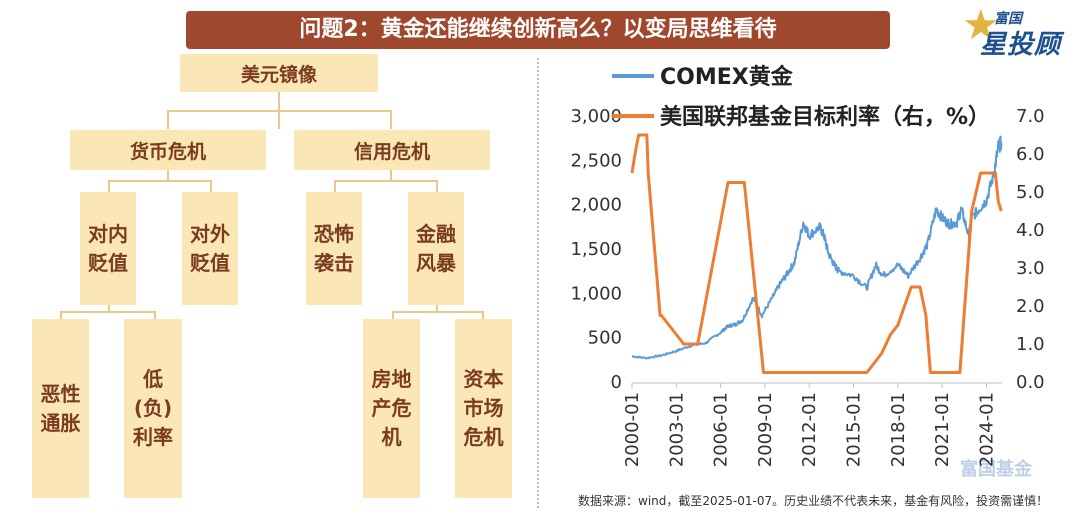 This screenshot has width=1080, height=516. I want to click on tree-node-external-depreciation: 对外贬值, so click(210, 248).